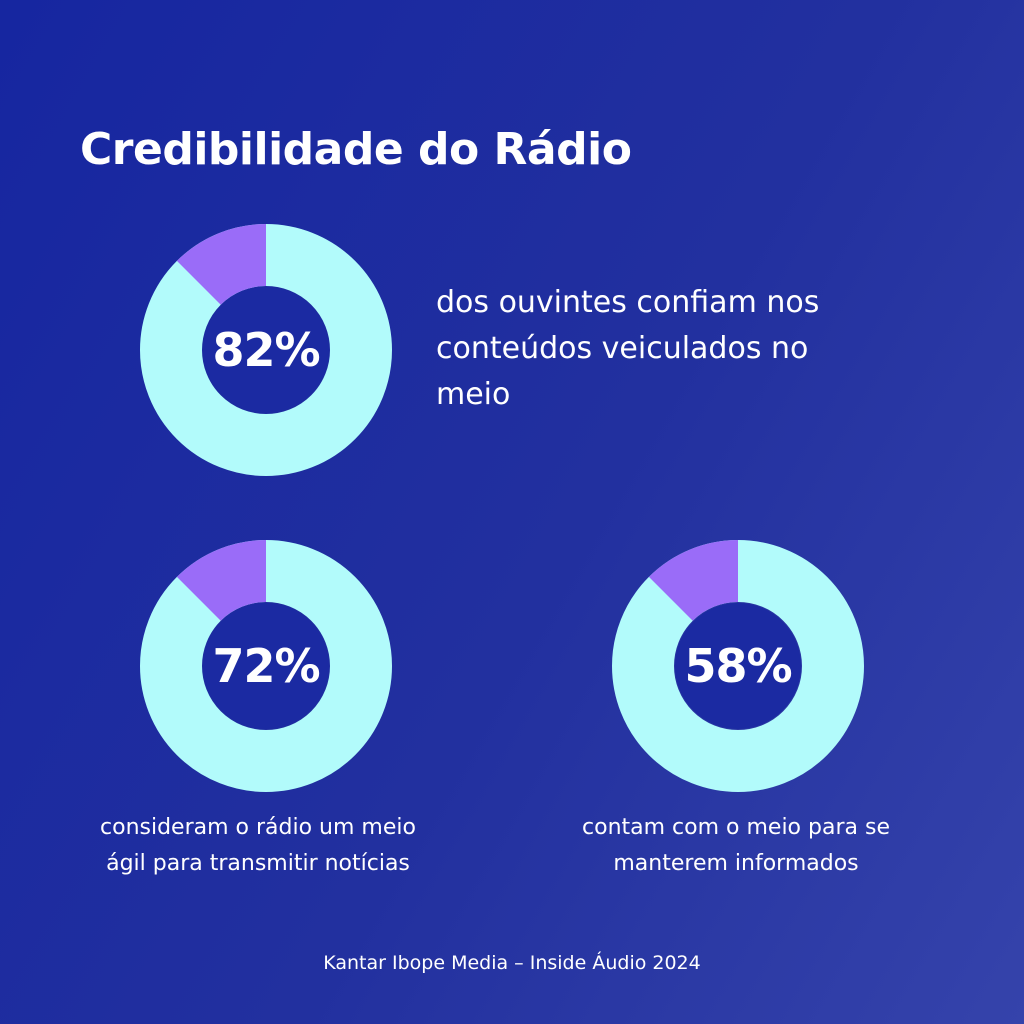  Describe the element at coordinates (356, 149) in the screenshot. I see `page-title: Credibilidade do Rádio` at that location.